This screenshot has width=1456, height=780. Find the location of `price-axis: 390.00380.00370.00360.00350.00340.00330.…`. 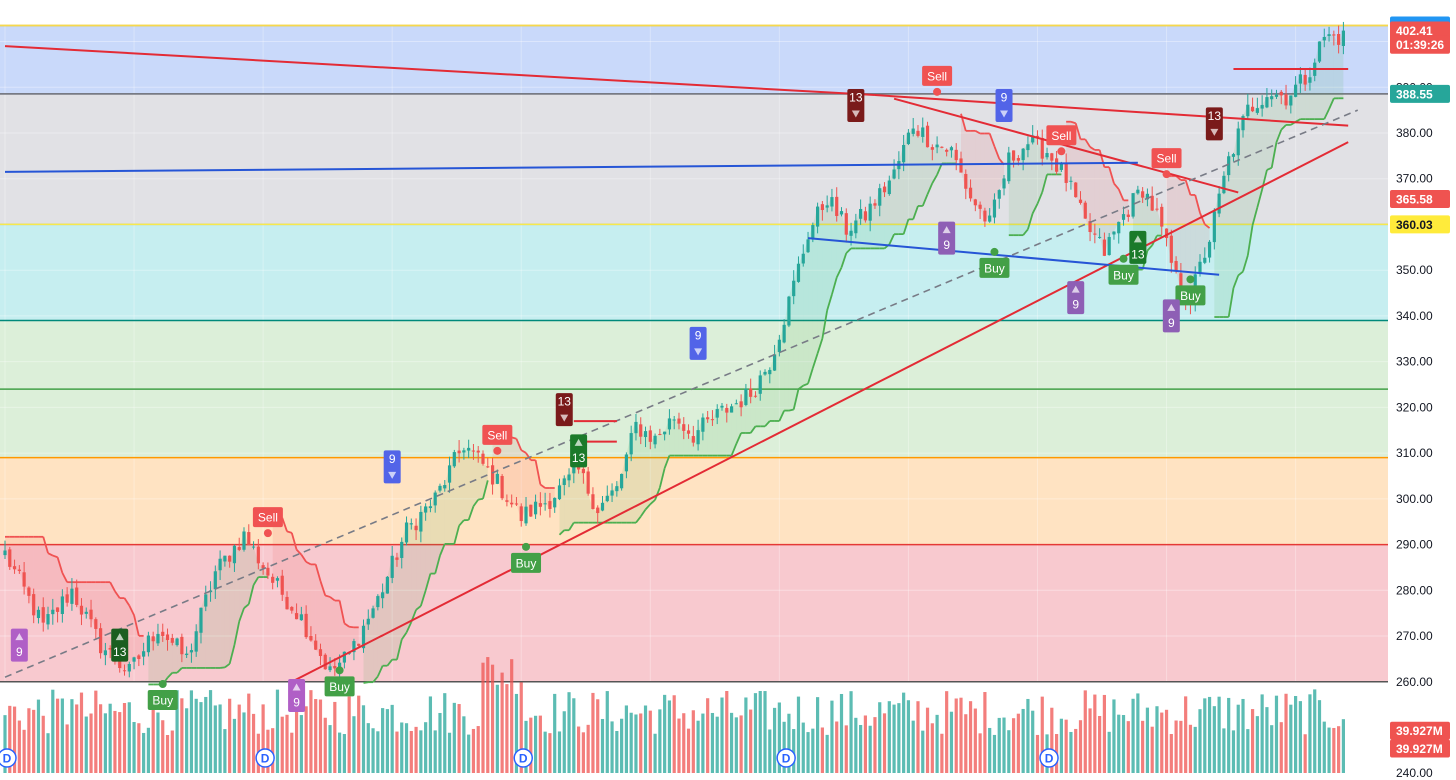

price-axis: 390.00380.00370.00360.00350.00340.00330.… is located at coordinates (1422, 390).